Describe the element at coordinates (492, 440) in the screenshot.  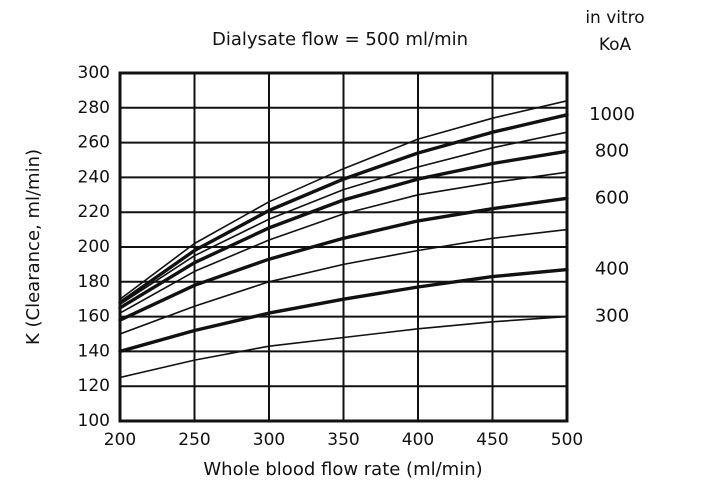
I see `x-tick-label: 450` at that location.